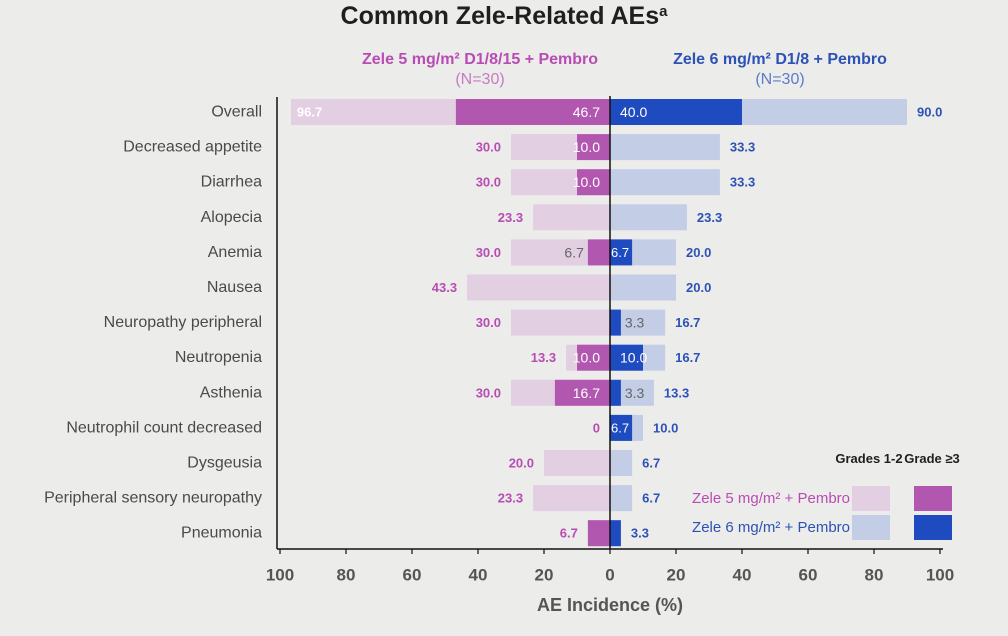 The height and width of the screenshot is (636, 1008). What do you see at coordinates (236, 112) in the screenshot?
I see `category-label: Overall` at bounding box center [236, 112].